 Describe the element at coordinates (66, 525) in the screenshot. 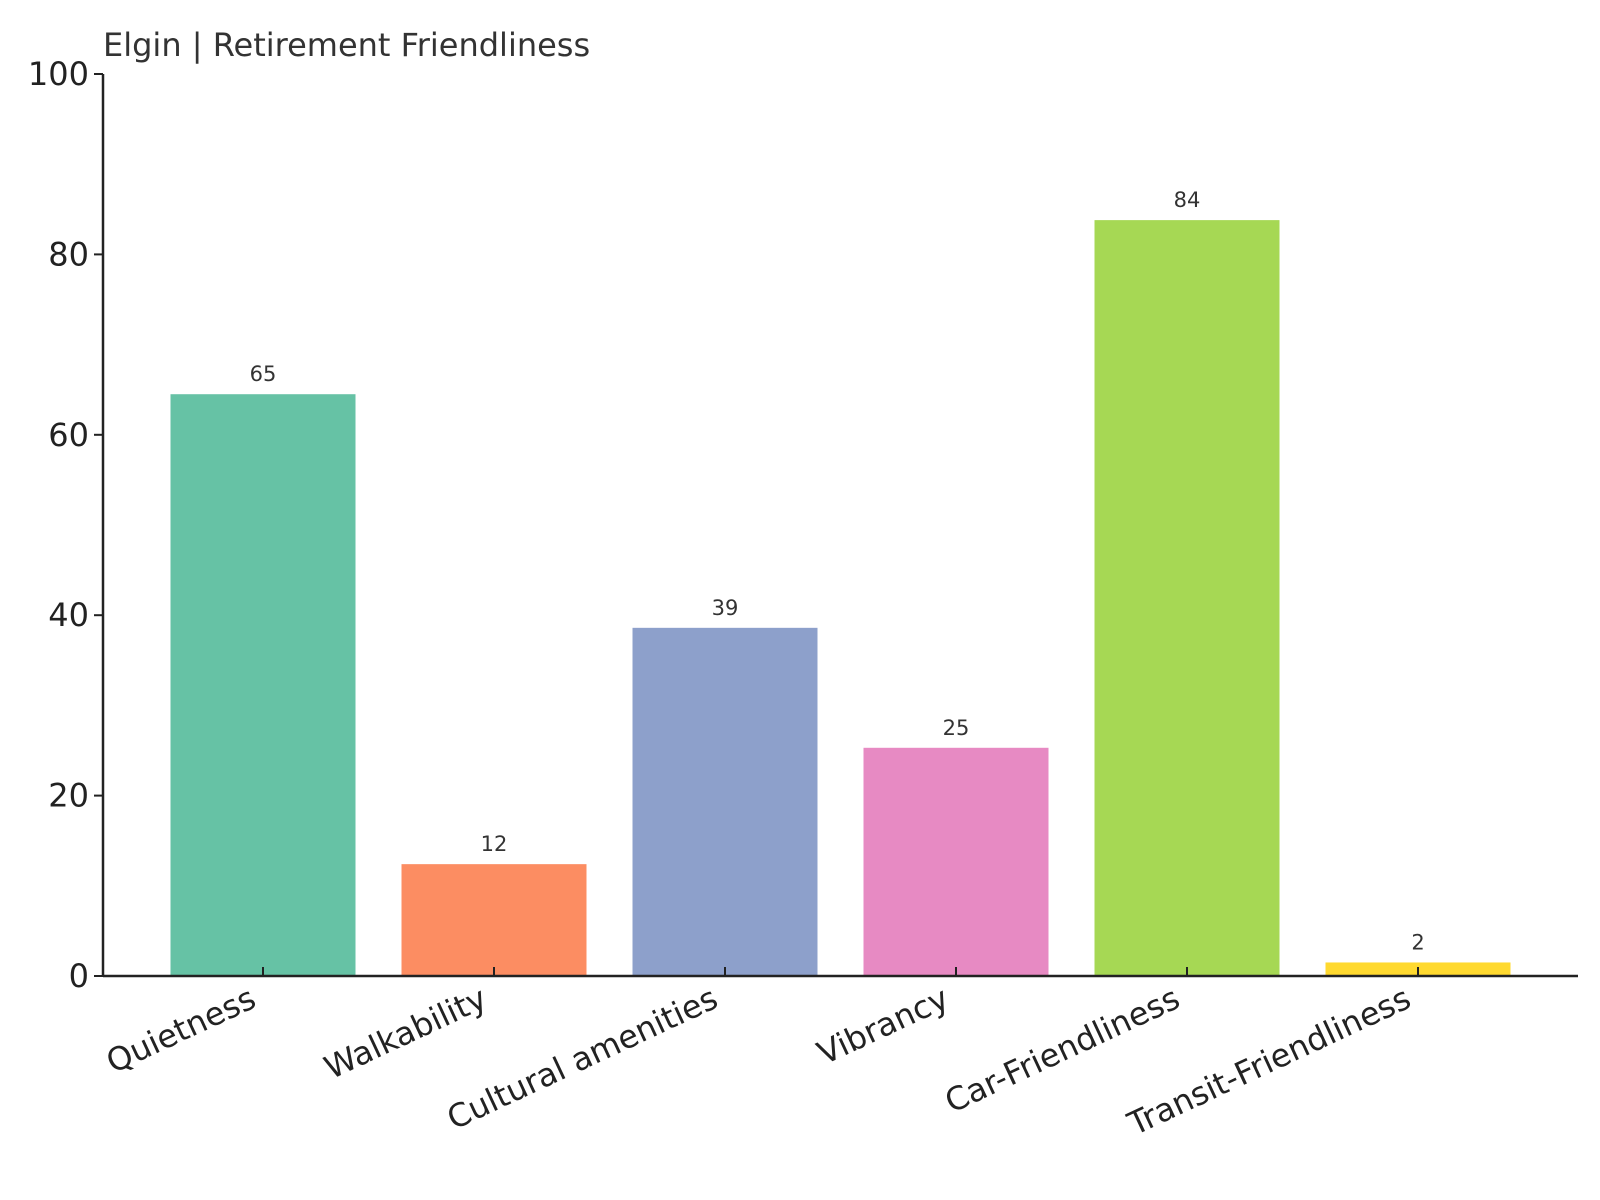

I see `y-axis: 0 20 40 60 80 100` at that location.